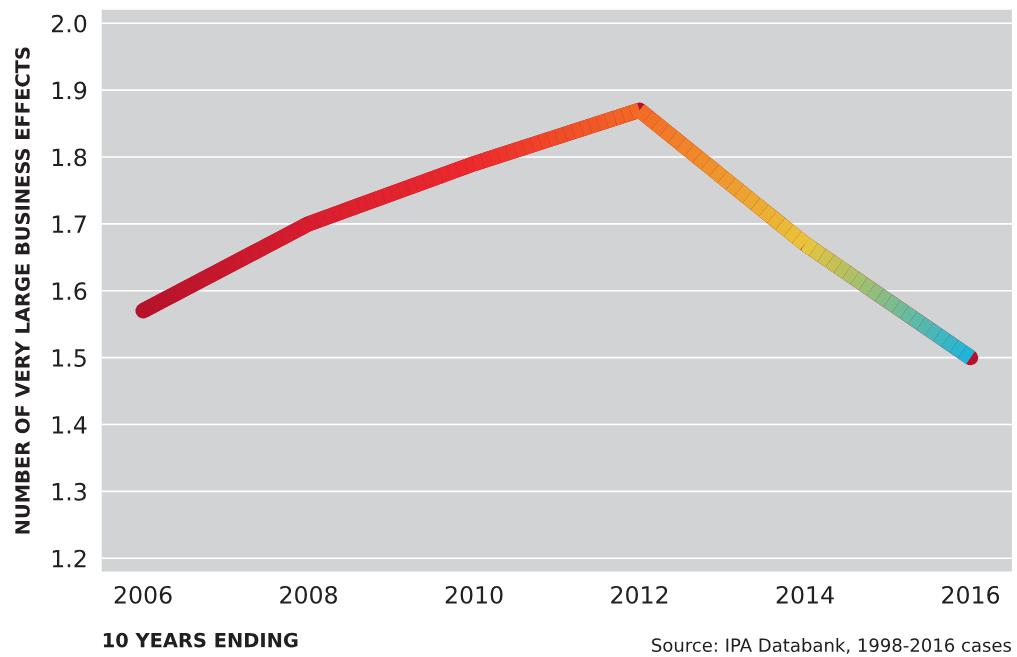 Image resolution: width=1017 pixels, height=657 pixels. What do you see at coordinates (200, 640) in the screenshot?
I see `x-axis-title: 10 YEARS ENDING` at bounding box center [200, 640].